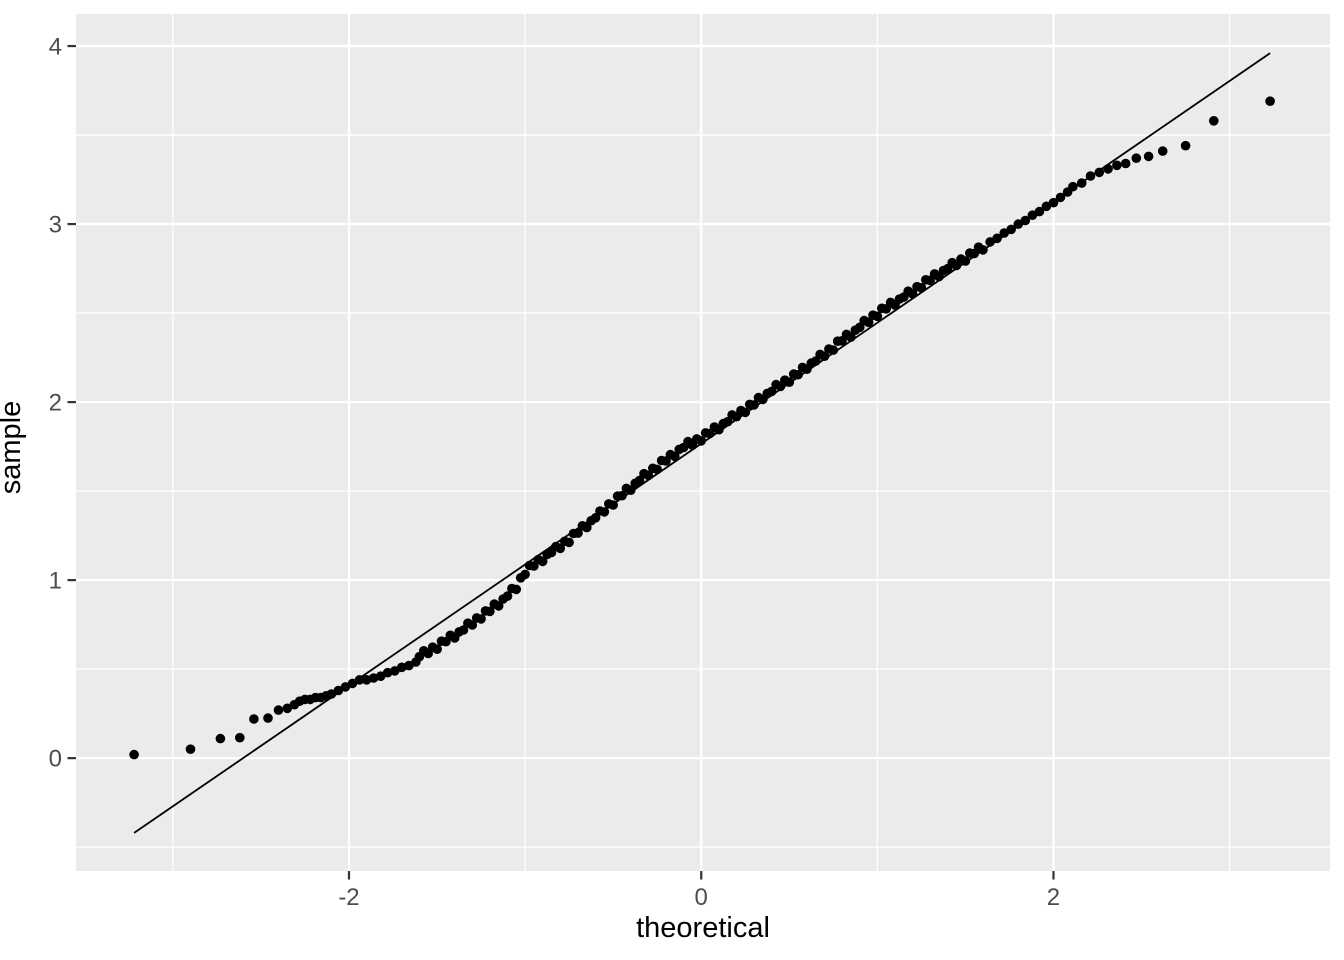 This screenshot has height=960, width=1344. Describe the element at coordinates (701, 897) in the screenshot. I see `x-tick-label: 0` at that location.